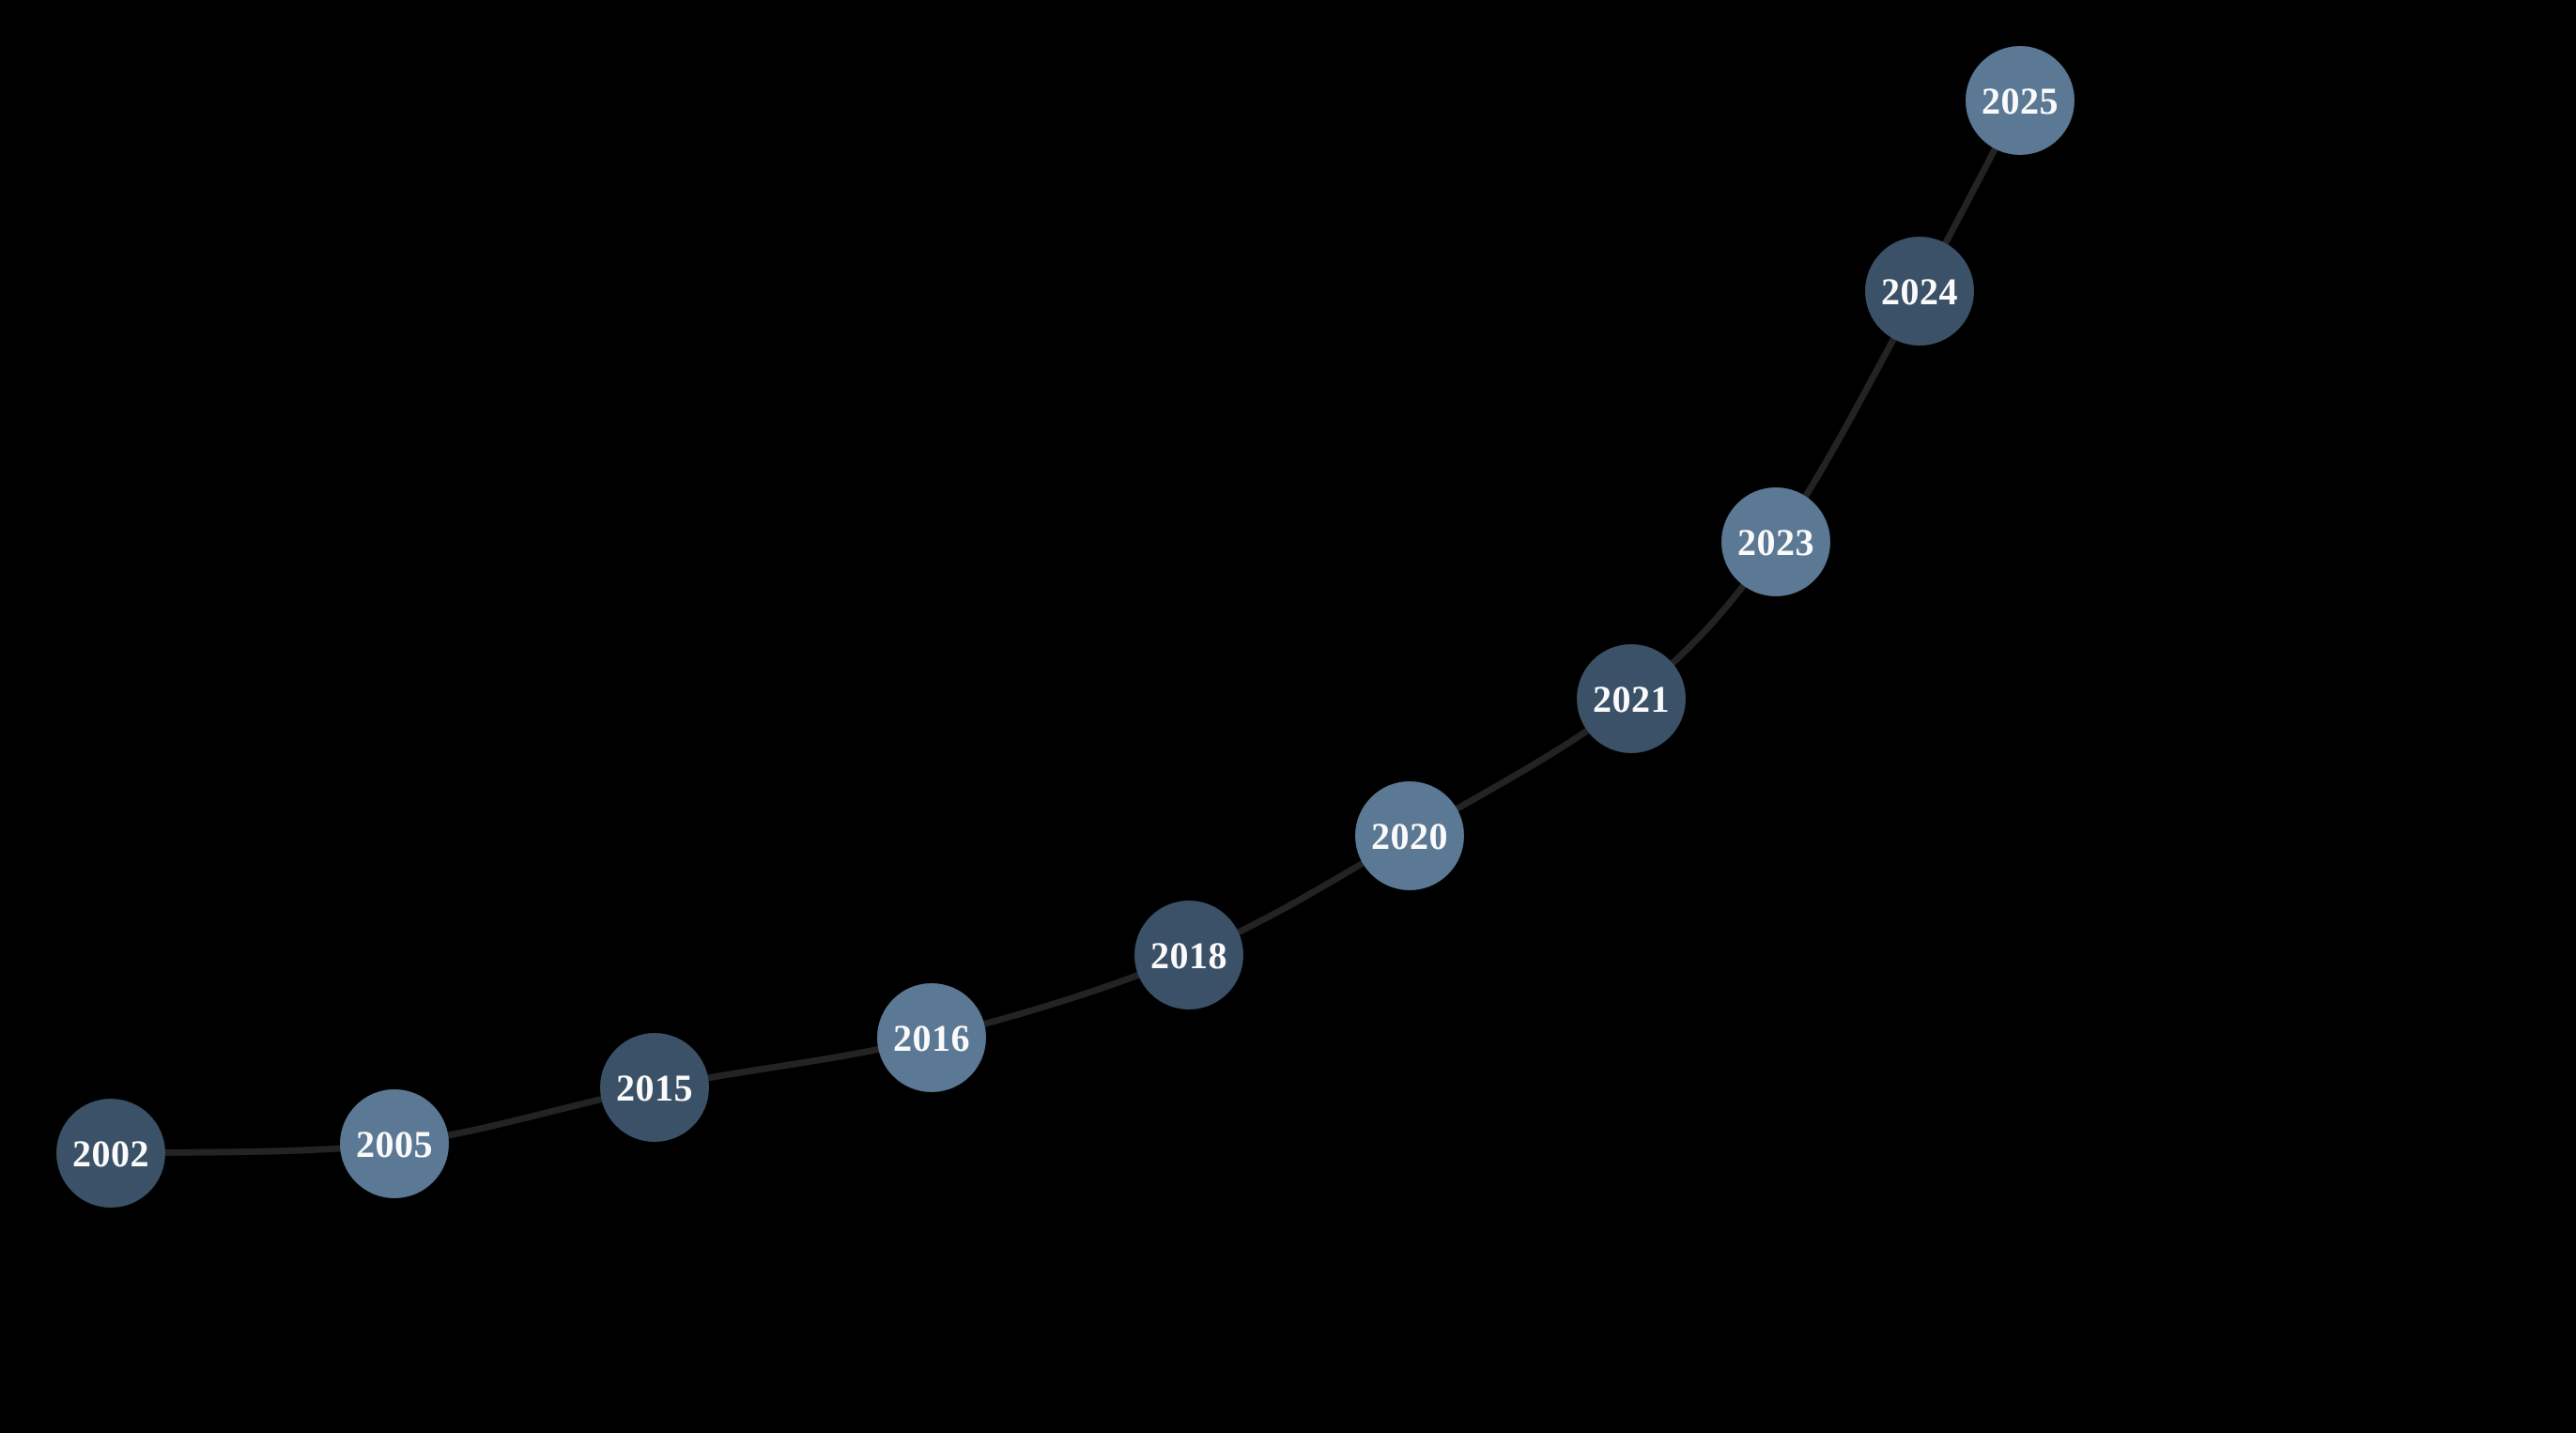 The image size is (2576, 1433). I want to click on year-label: 2020, so click(1409, 836).